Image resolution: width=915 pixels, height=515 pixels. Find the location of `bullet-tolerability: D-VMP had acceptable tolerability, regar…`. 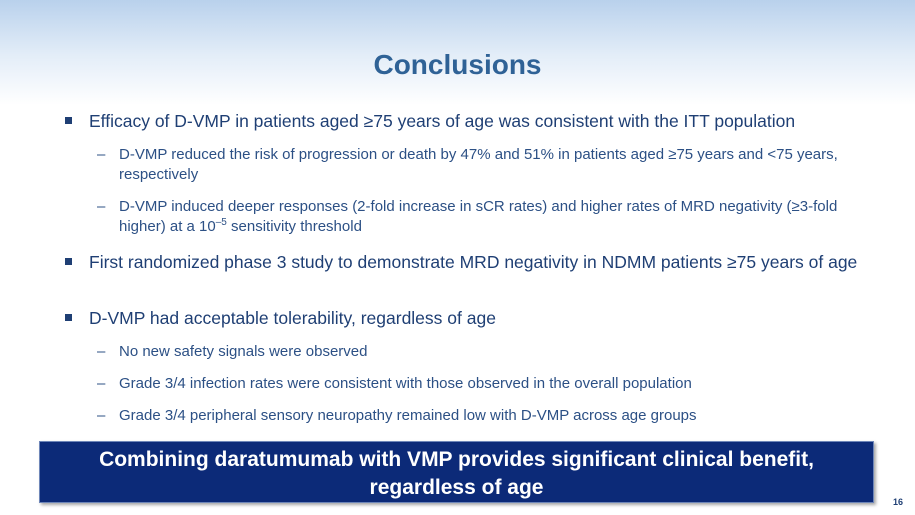

bullet-tolerability: D-VMP had acceptable tolerability, regar… is located at coordinates (472, 318).